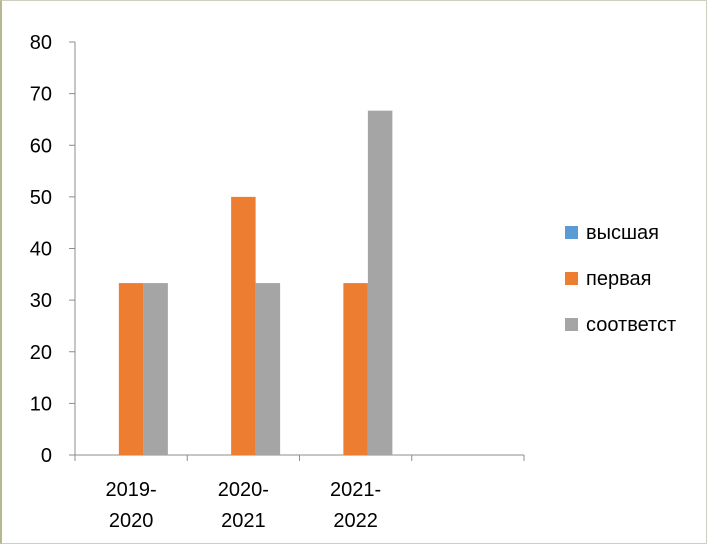 The width and height of the screenshot is (709, 550). I want to click on y-tick-label: 20, so click(41, 353).